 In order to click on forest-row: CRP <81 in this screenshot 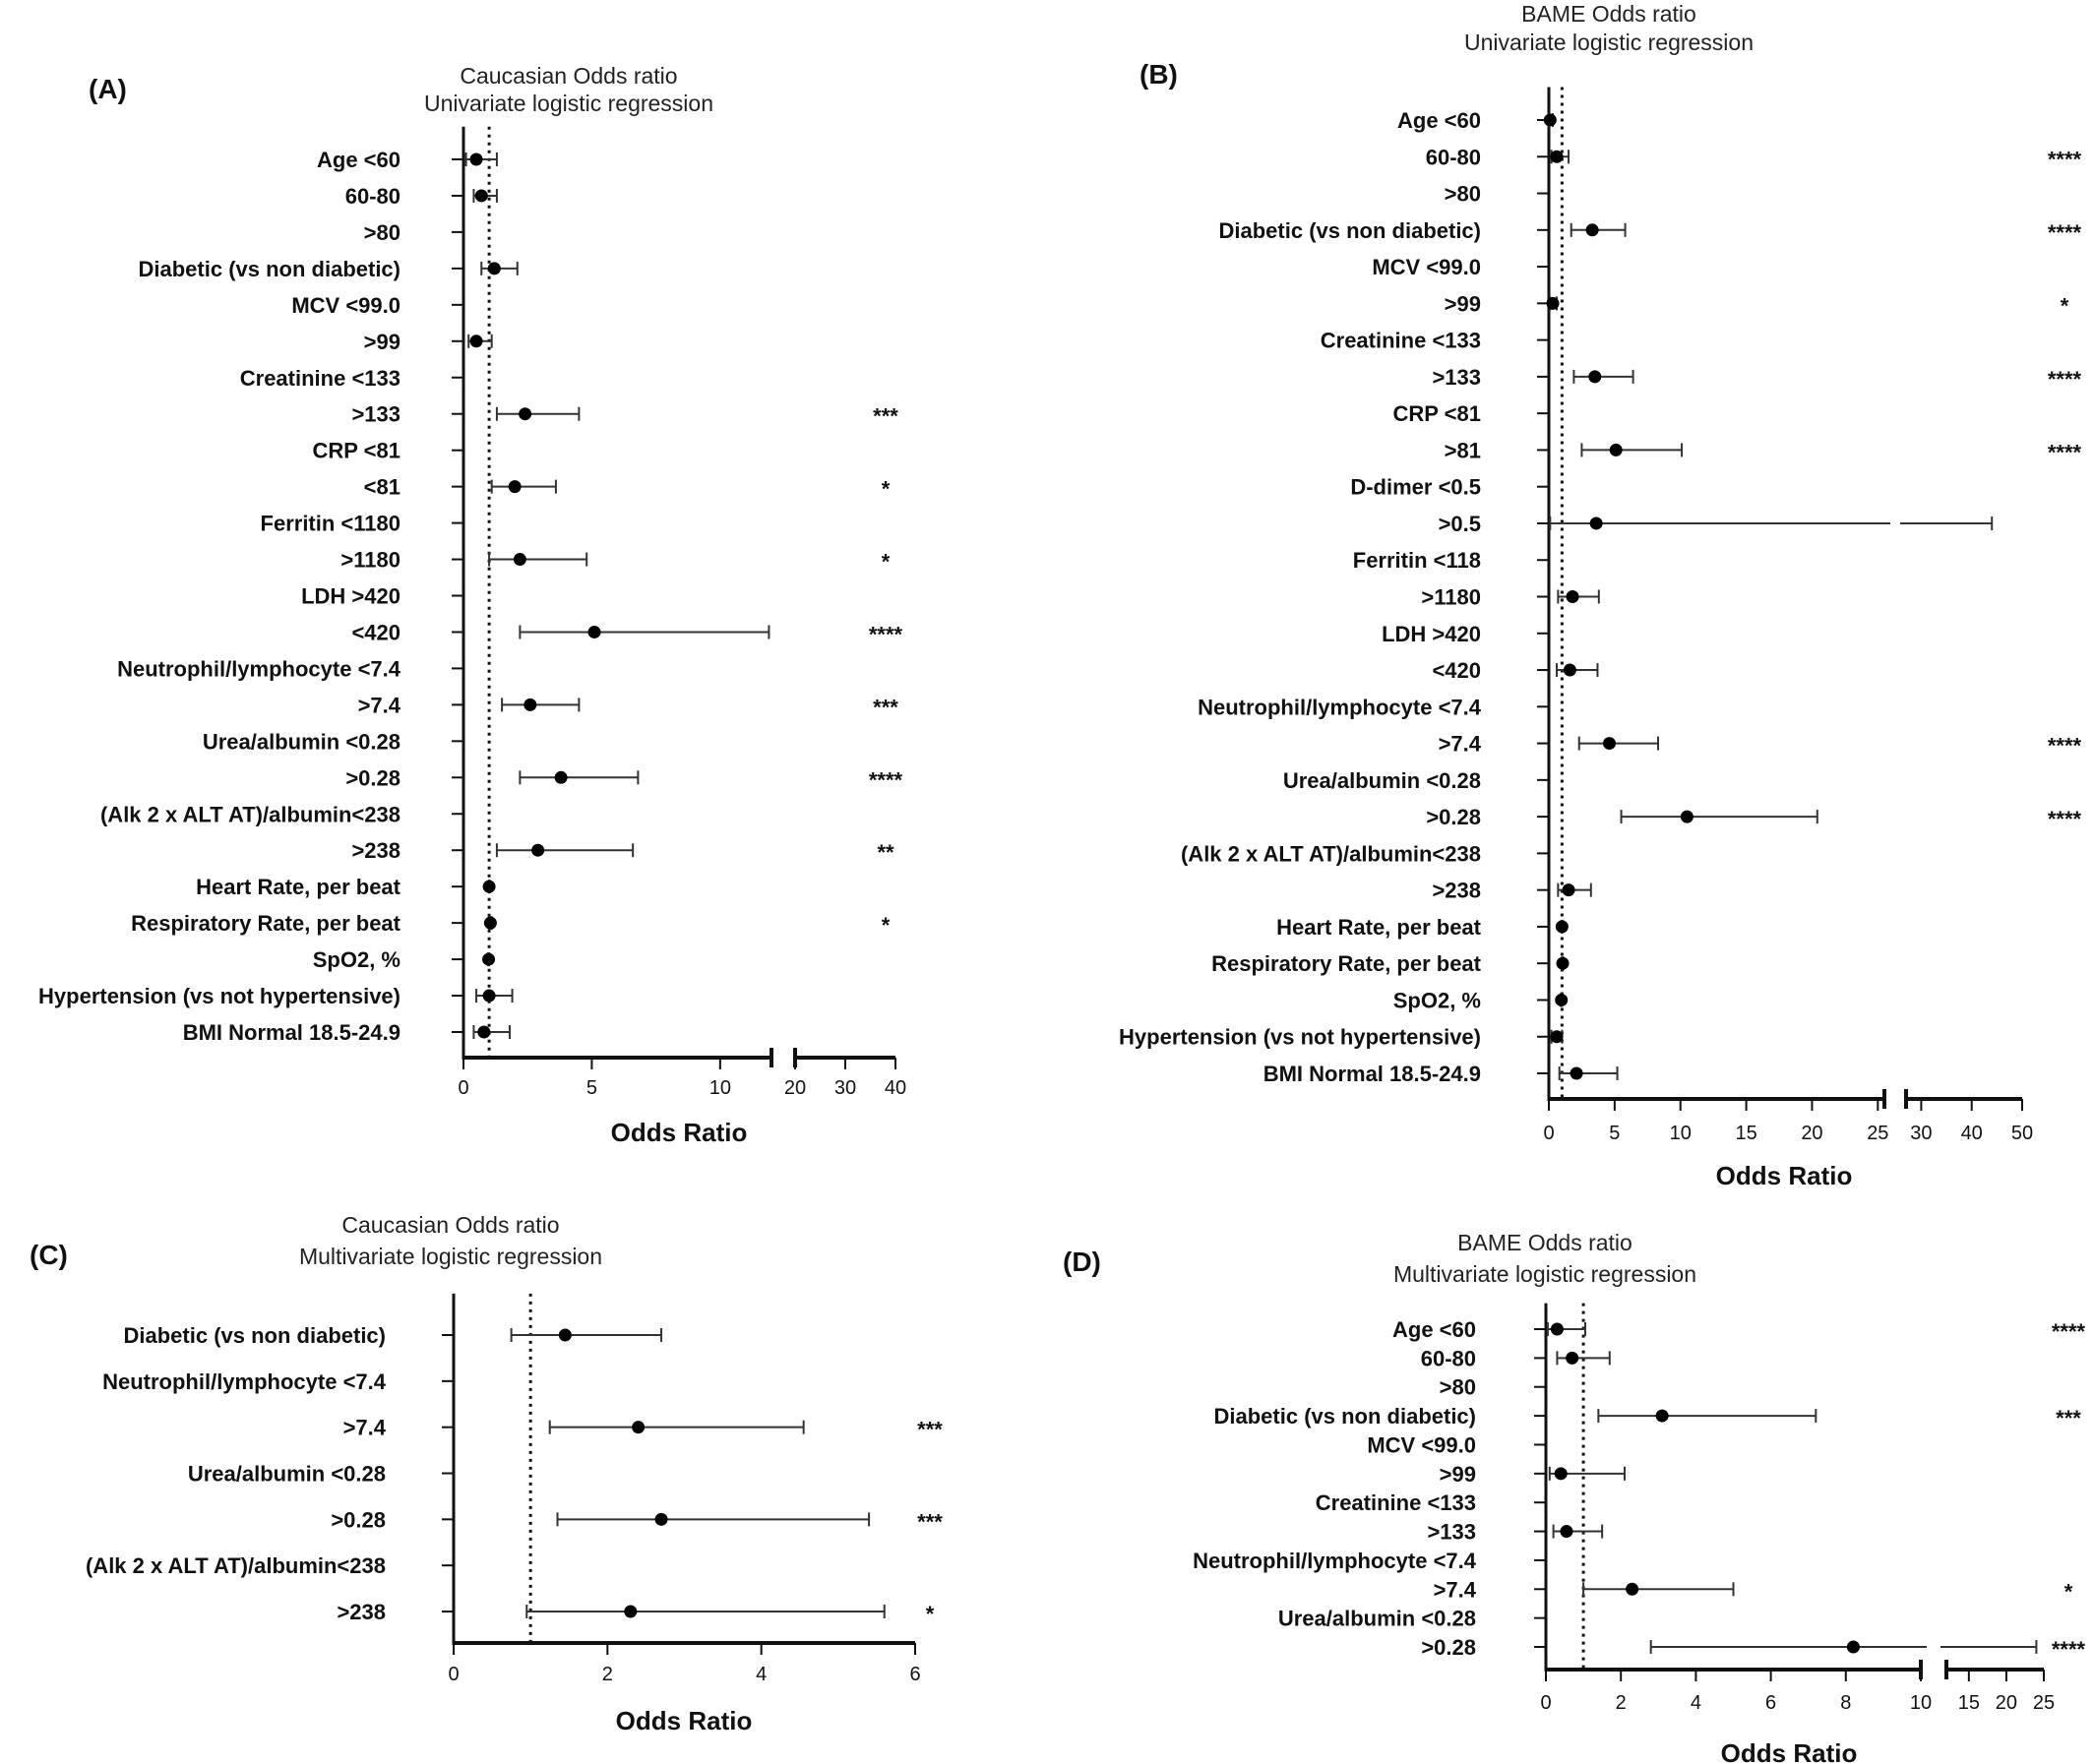, I will do `click(388, 451)`.